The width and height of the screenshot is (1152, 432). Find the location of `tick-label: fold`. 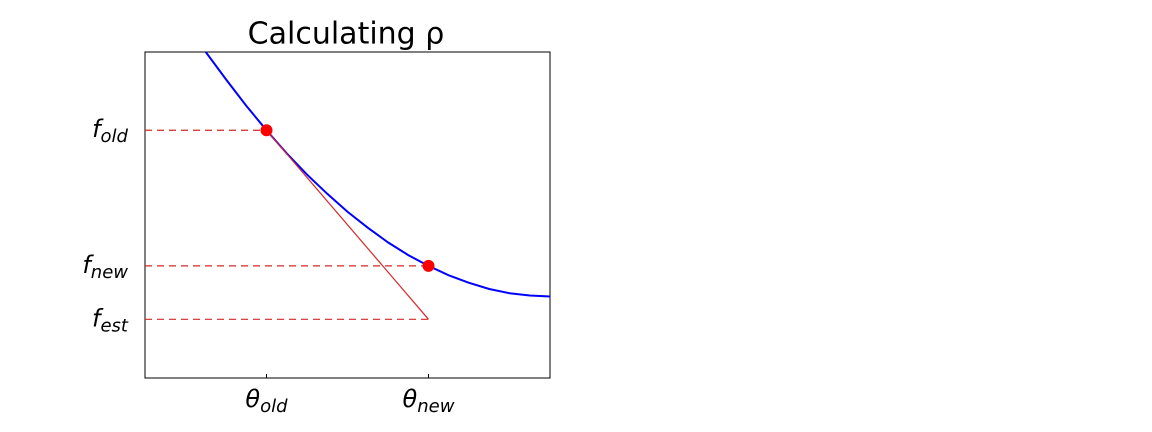

tick-label: fold is located at coordinates (110, 131).